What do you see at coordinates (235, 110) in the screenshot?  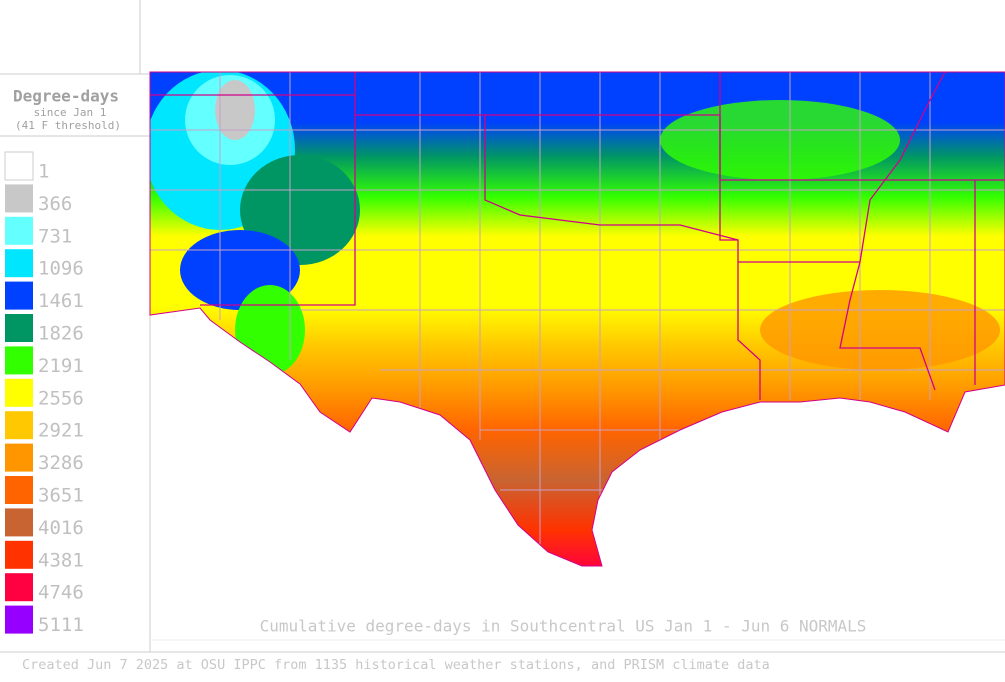 I see `mountain-area` at bounding box center [235, 110].